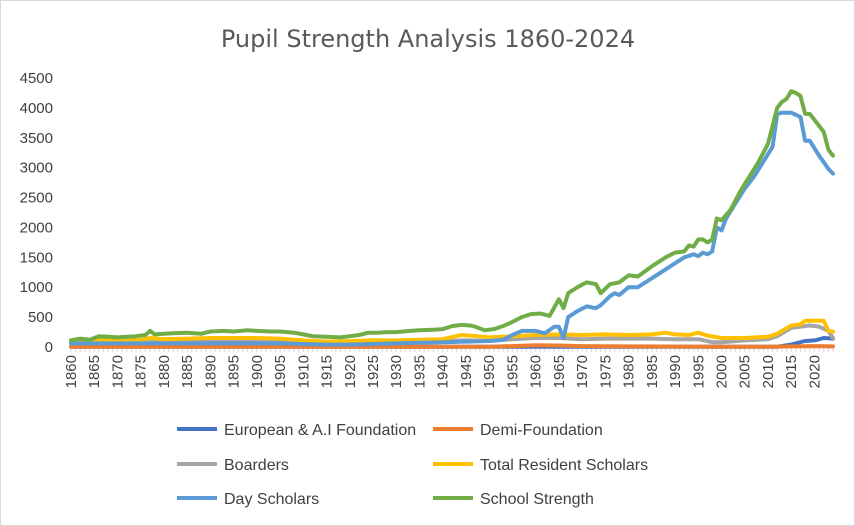  I want to click on x-tick-label: 1895, so click(234, 371).